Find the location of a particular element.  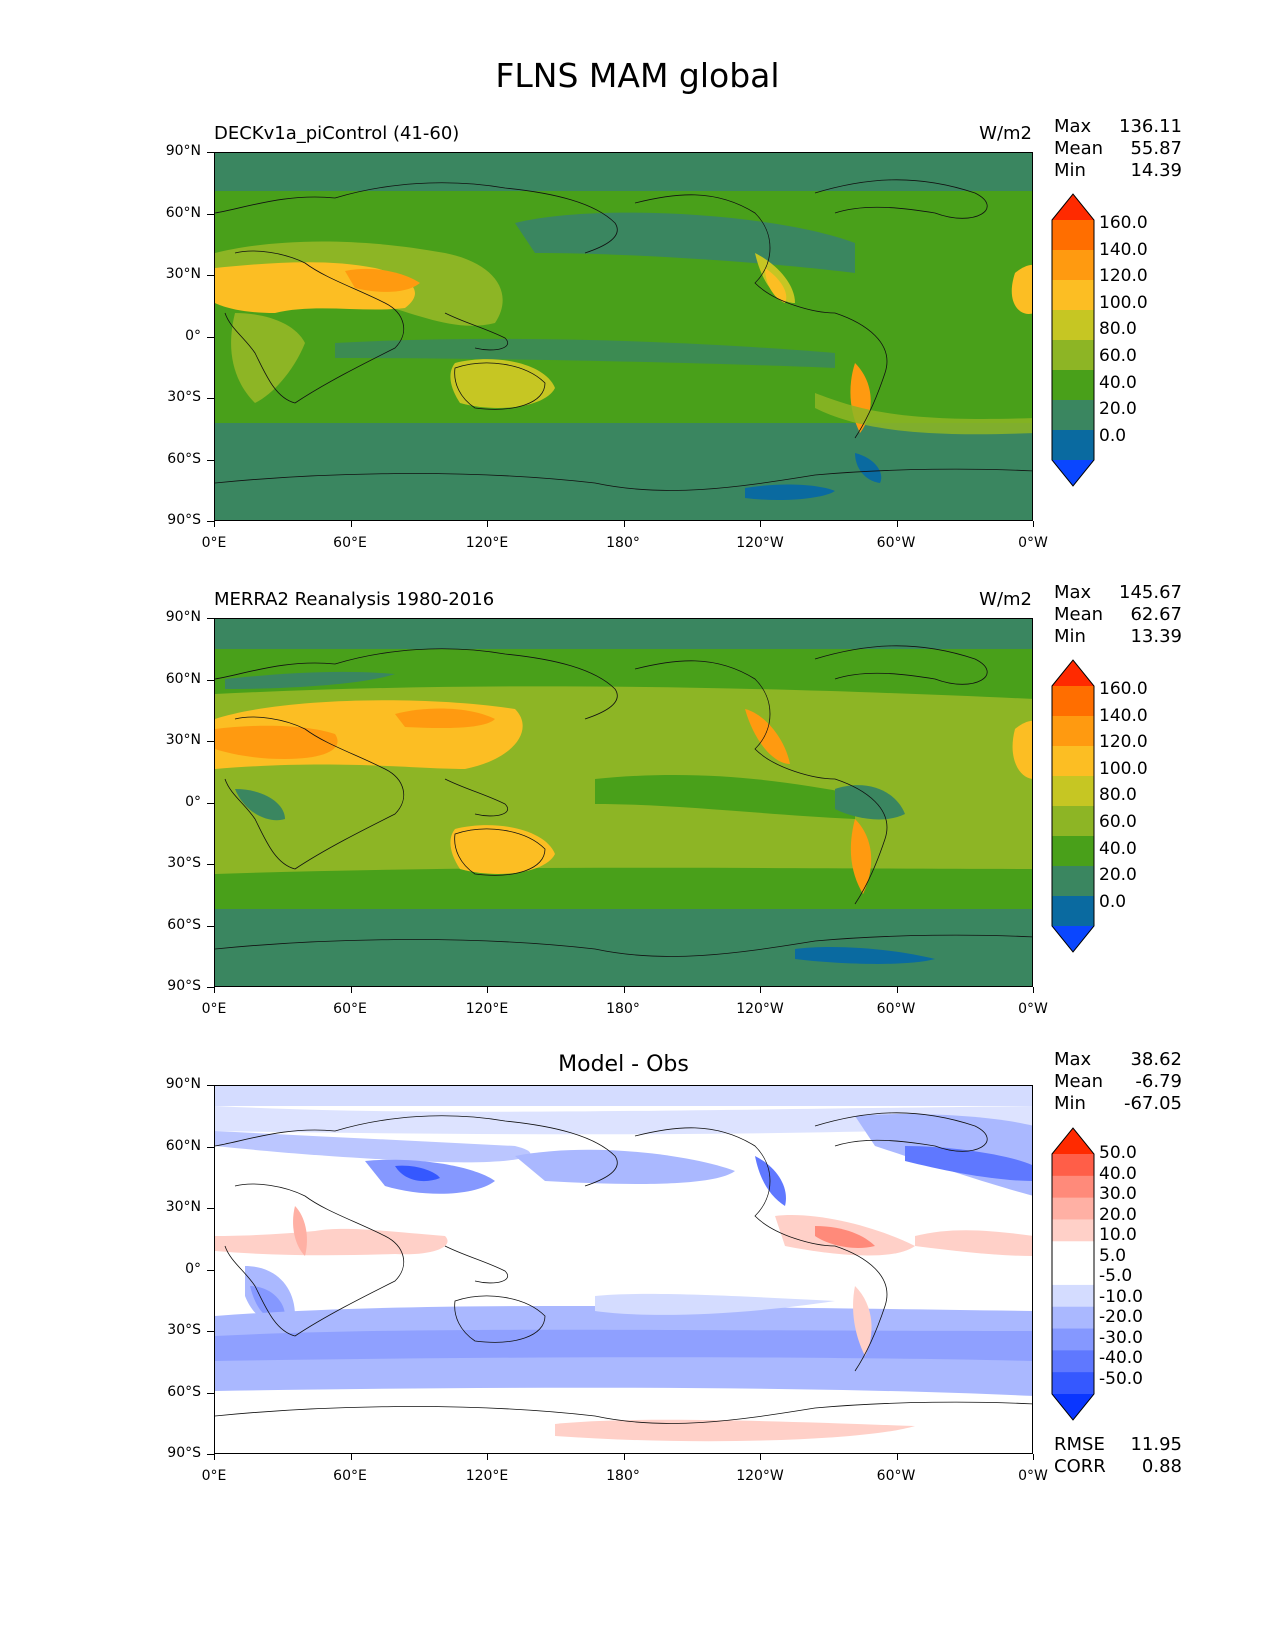

colorbar-model is located at coordinates (1073, 342).